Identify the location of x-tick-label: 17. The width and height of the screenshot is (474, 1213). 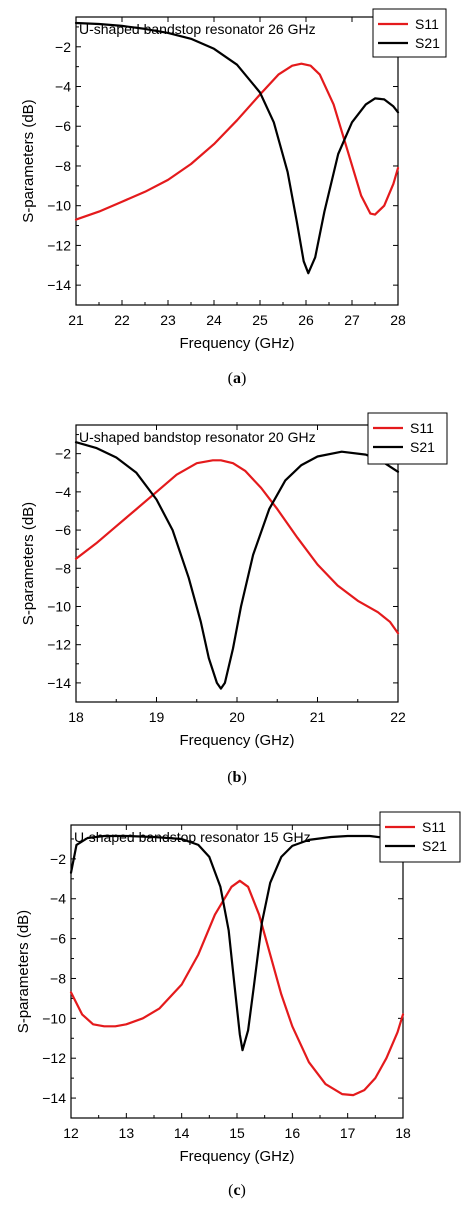
(348, 1133).